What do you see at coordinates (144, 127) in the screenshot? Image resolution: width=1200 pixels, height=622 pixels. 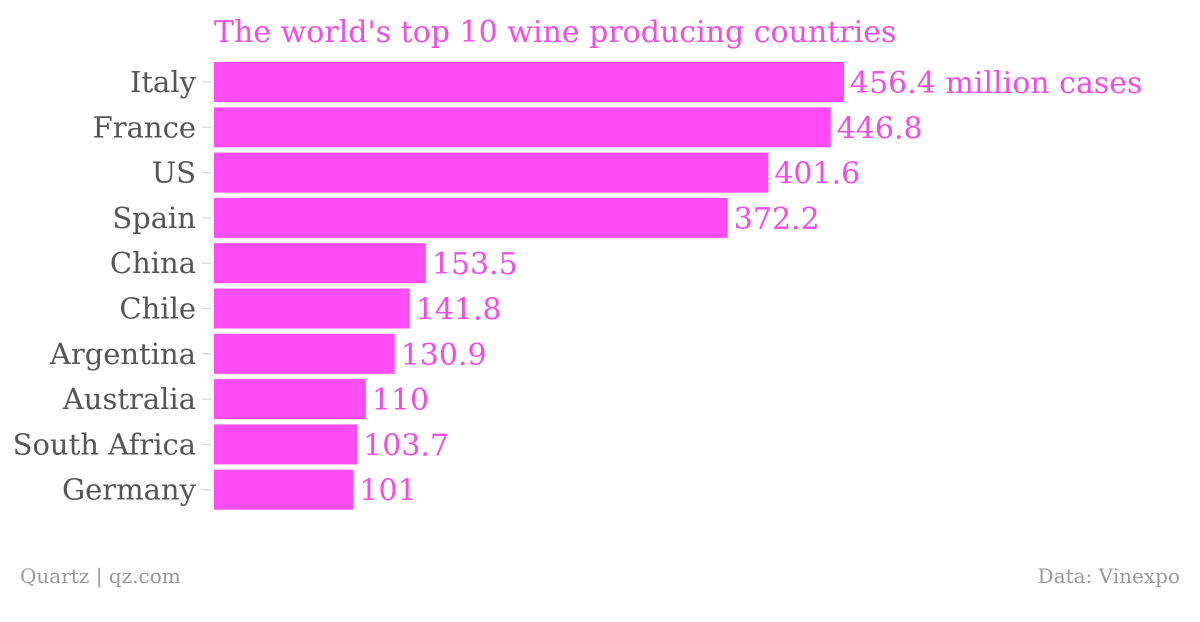 I see `category-label: France` at bounding box center [144, 127].